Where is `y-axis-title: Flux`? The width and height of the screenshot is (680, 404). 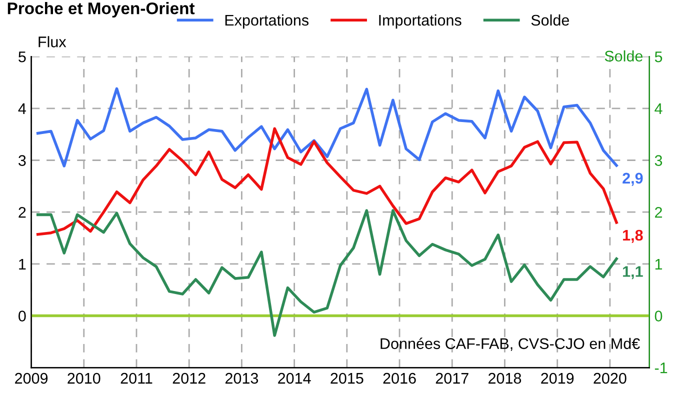
y-axis-title: Flux is located at coordinates (52, 42).